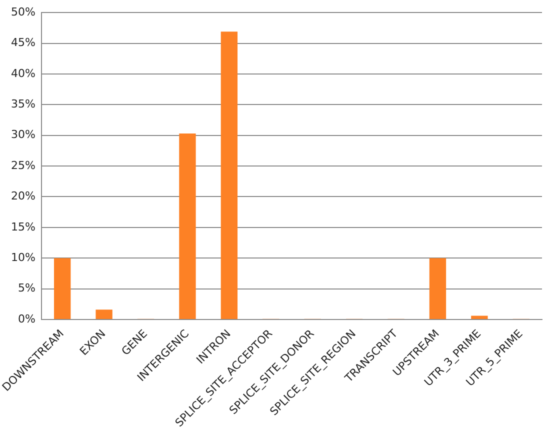  What do you see at coordinates (27, 319) in the screenshot?
I see `y-tick-label: 0%` at bounding box center [27, 319].